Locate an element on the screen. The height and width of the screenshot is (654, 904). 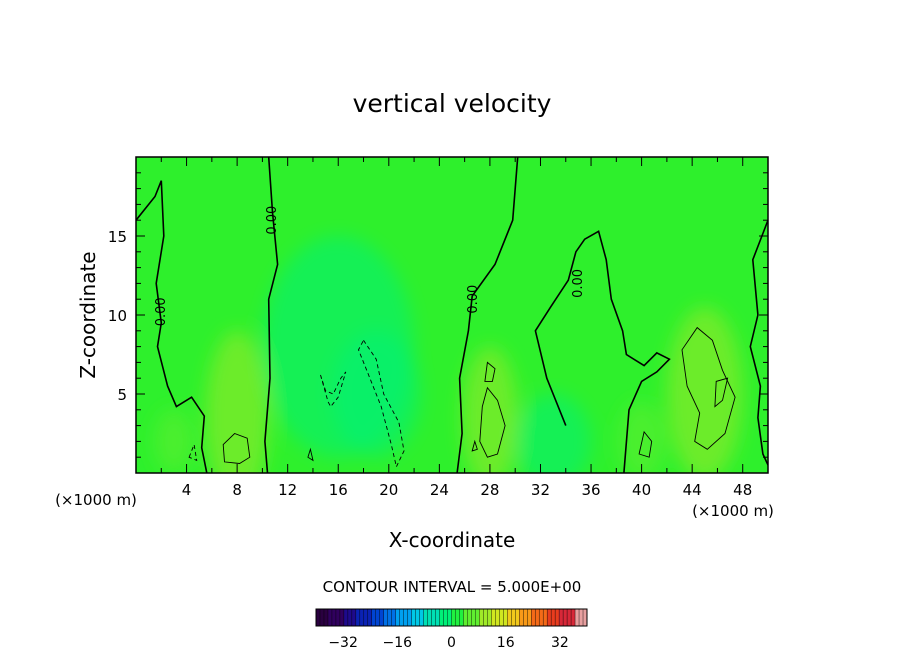
negative-contour is located at coordinates (333, 389).